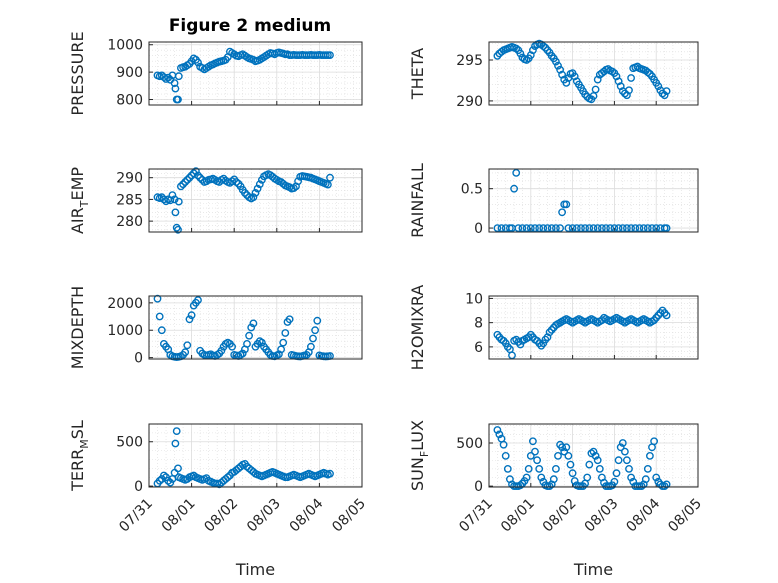 The height and width of the screenshot is (583, 778). What do you see at coordinates (469, 61) in the screenshot?
I see `y-tick-label: 295` at bounding box center [469, 61].